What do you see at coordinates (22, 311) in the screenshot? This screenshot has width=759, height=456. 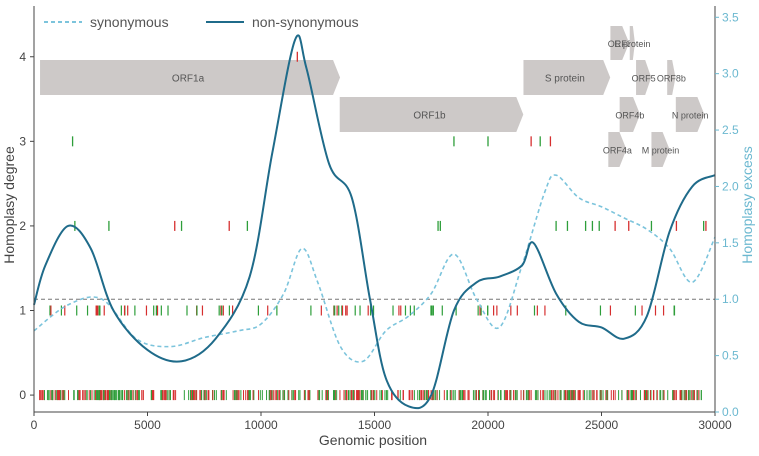 I see `left-y-tick-label: 1` at bounding box center [22, 311].